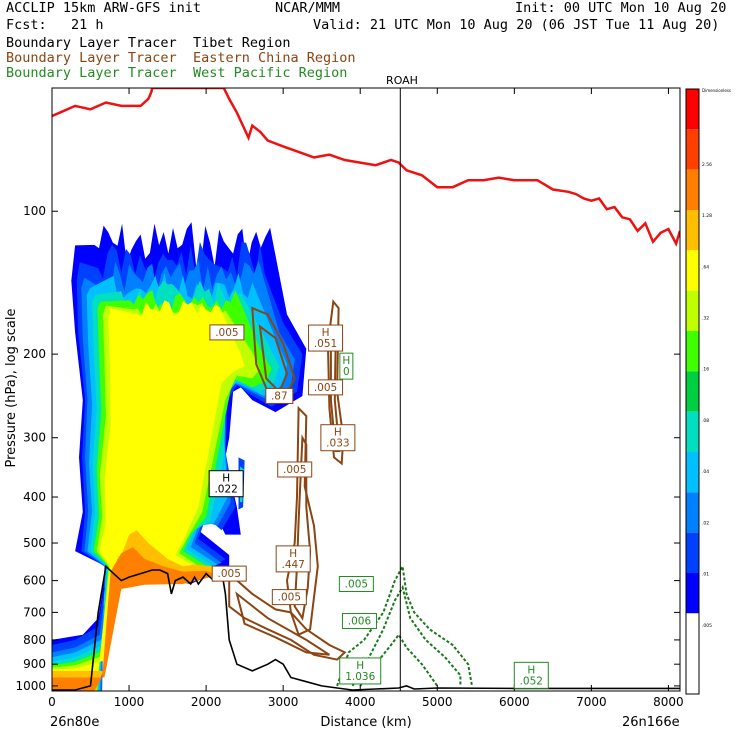 This screenshot has width=740, height=740. I want to click on y-tick-label: 200, so click(34, 354).